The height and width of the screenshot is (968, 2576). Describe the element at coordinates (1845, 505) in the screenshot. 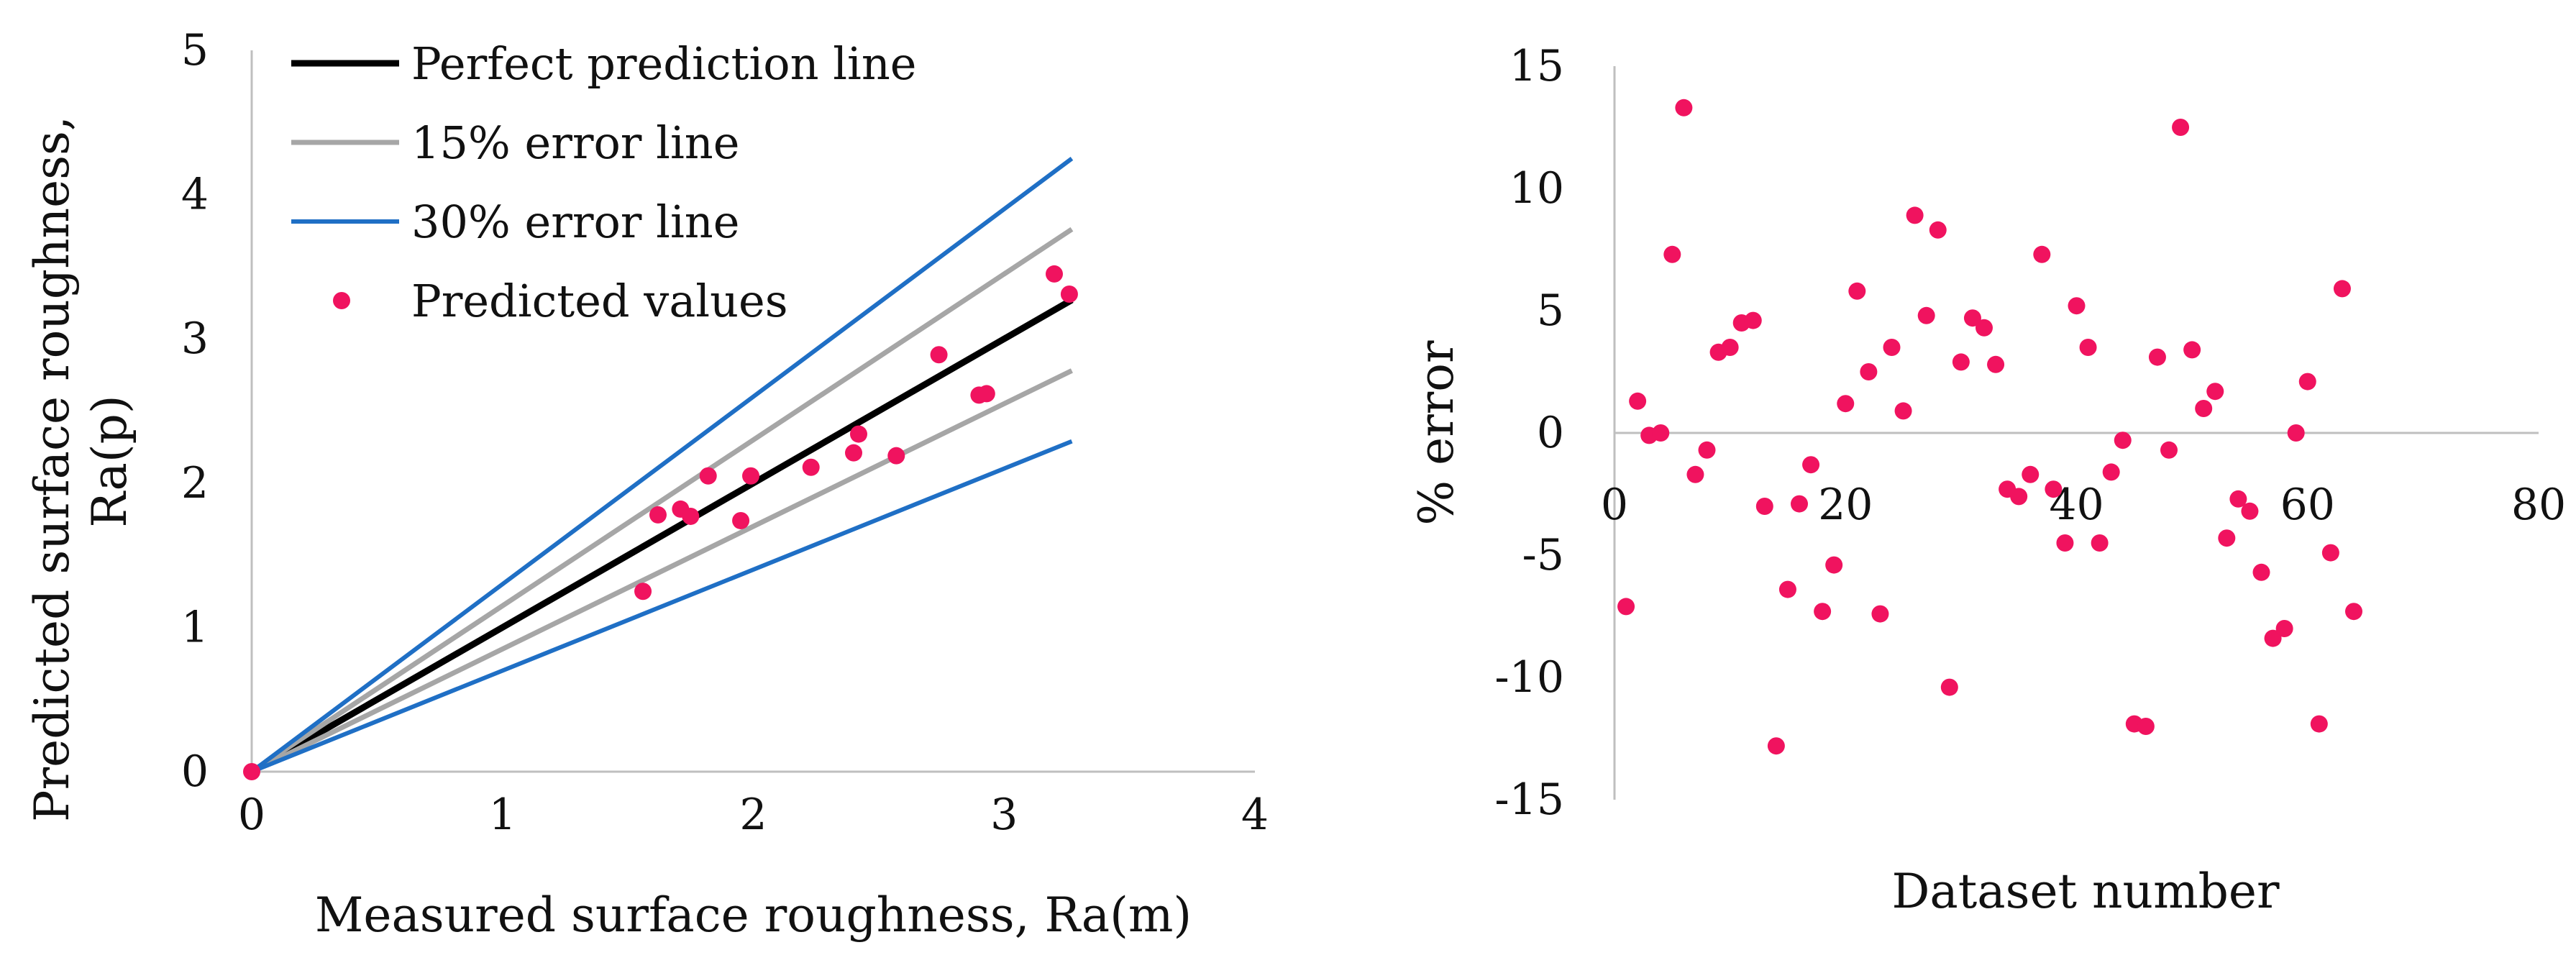

I see `right-x-tick-label: 20` at that location.